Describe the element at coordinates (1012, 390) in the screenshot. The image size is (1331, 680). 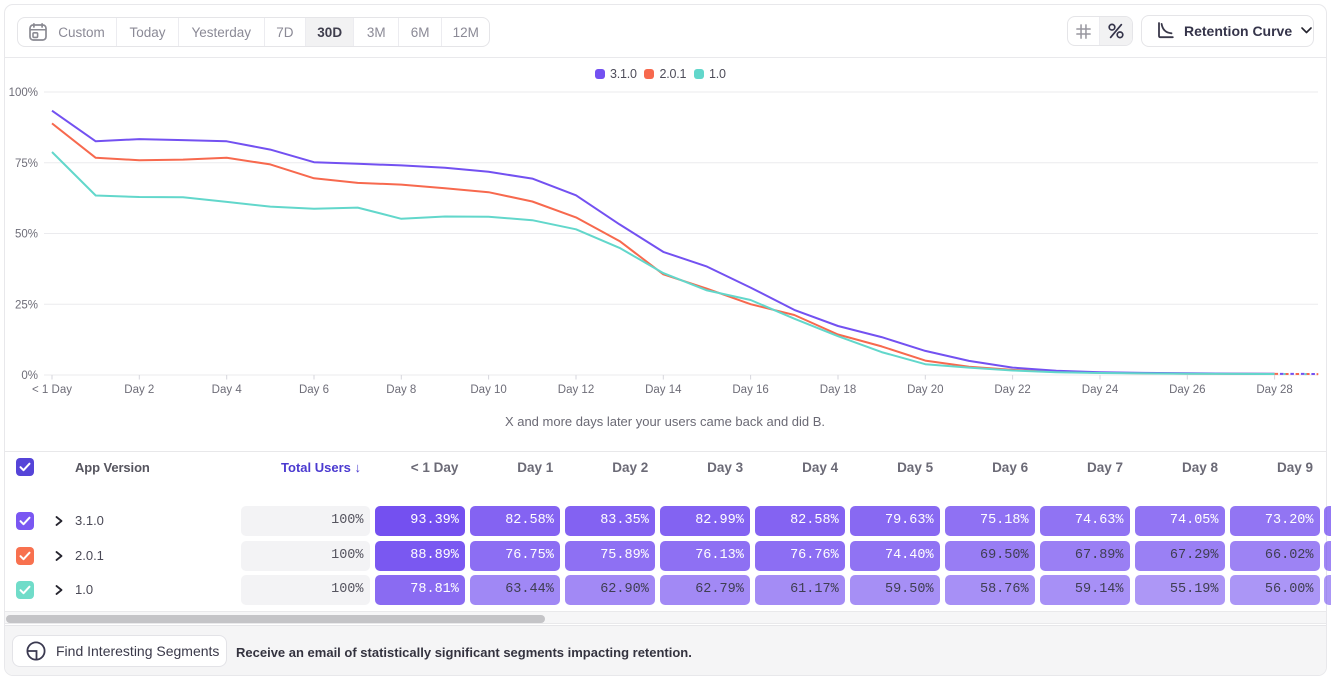
I see `svg-text: Day 22` at that location.